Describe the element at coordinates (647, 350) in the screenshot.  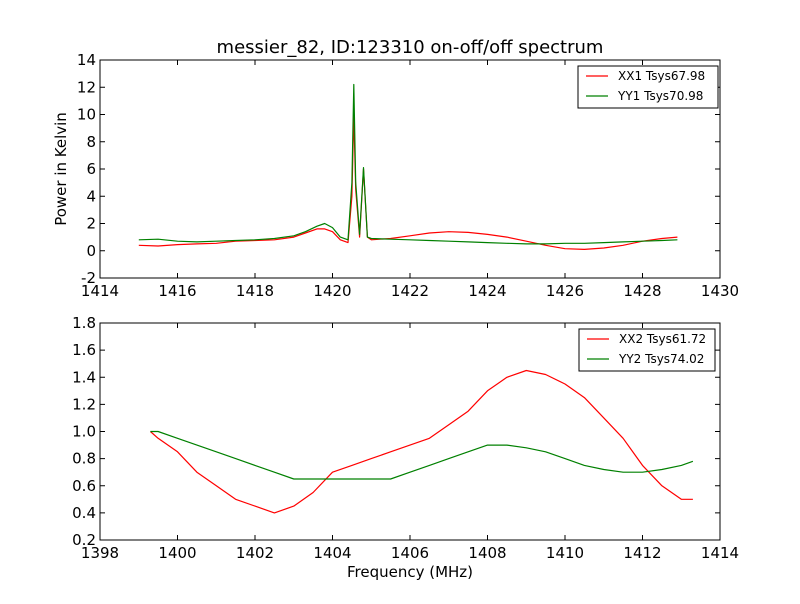
I see `bottom-legend` at that location.